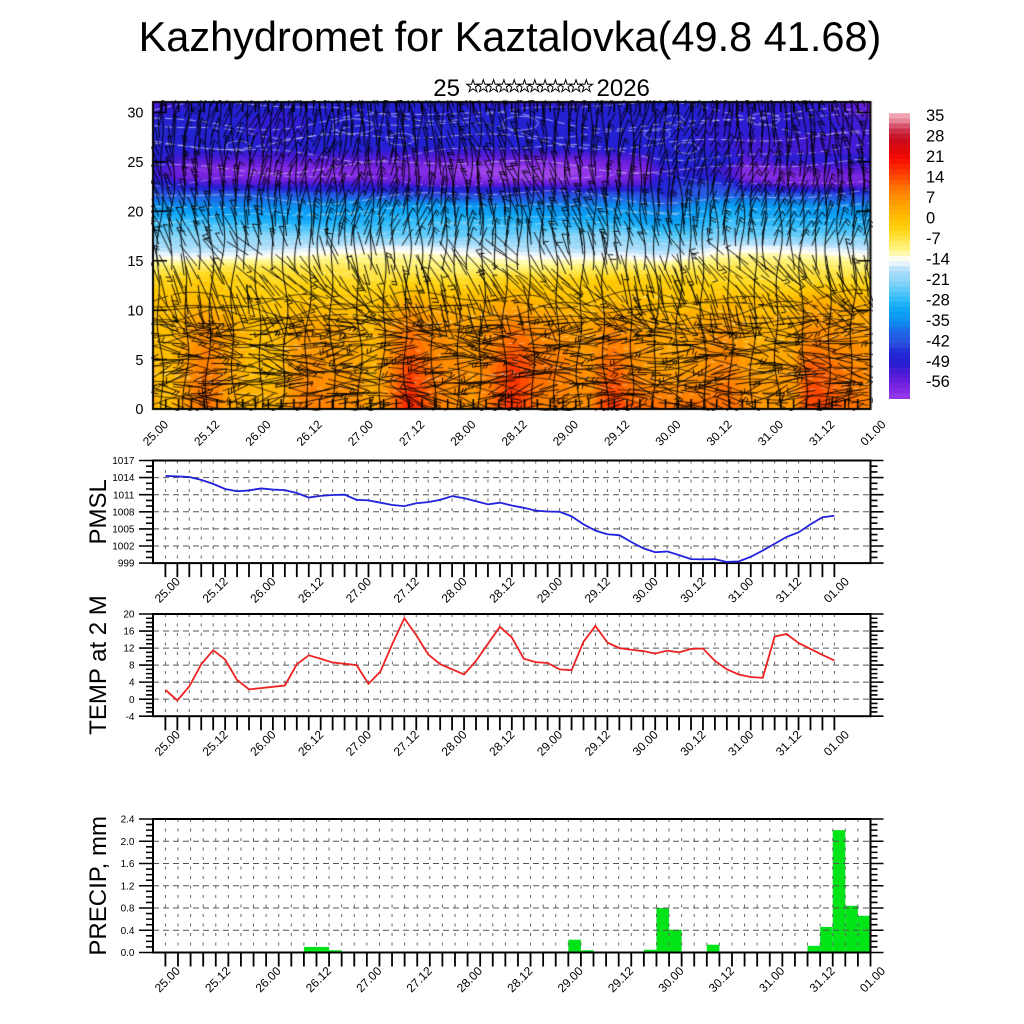 The image size is (1024, 1024). What do you see at coordinates (935, 136) in the screenshot?
I see `svg-text: 28` at bounding box center [935, 136].